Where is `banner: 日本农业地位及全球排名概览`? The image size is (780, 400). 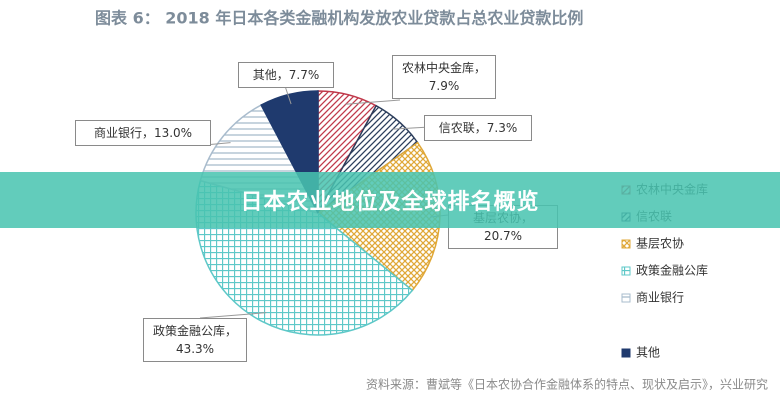
banner: 日本农业地位及全球排名概览 is located at coordinates (390, 200).